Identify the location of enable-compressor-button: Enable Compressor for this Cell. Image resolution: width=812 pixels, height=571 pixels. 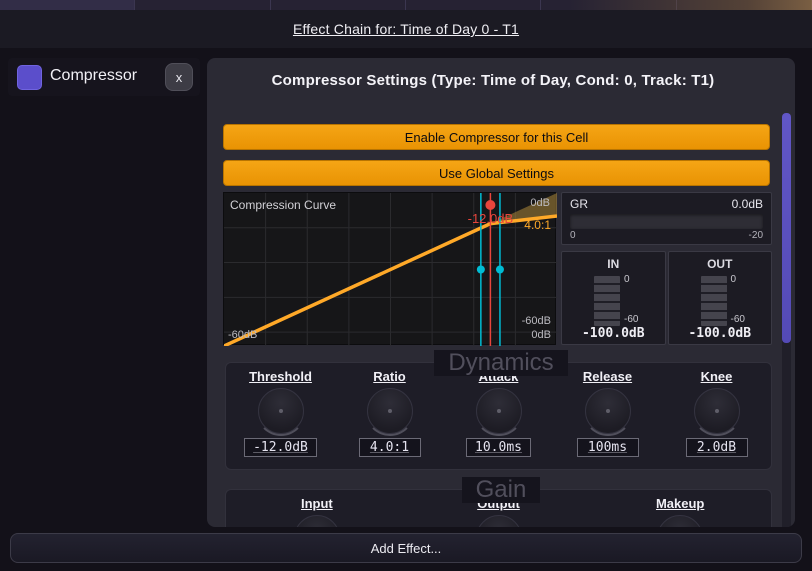
(496, 137).